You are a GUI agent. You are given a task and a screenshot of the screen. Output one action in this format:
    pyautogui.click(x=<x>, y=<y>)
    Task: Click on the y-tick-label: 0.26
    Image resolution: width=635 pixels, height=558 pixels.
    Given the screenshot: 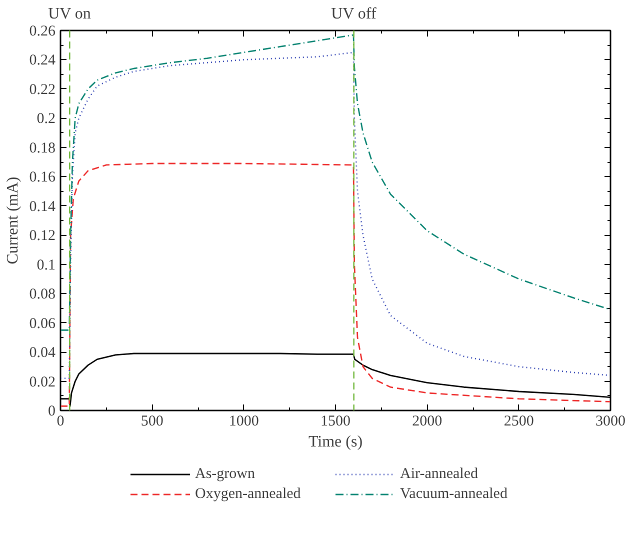 What is the action you would take?
    pyautogui.click(x=42, y=32)
    